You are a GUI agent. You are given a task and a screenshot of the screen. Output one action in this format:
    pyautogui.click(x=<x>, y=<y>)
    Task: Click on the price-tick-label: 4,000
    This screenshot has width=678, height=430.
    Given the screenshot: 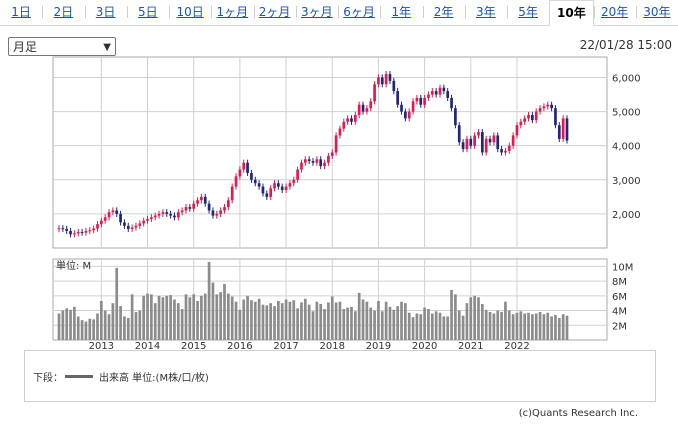 What is the action you would take?
    pyautogui.click(x=626, y=147)
    